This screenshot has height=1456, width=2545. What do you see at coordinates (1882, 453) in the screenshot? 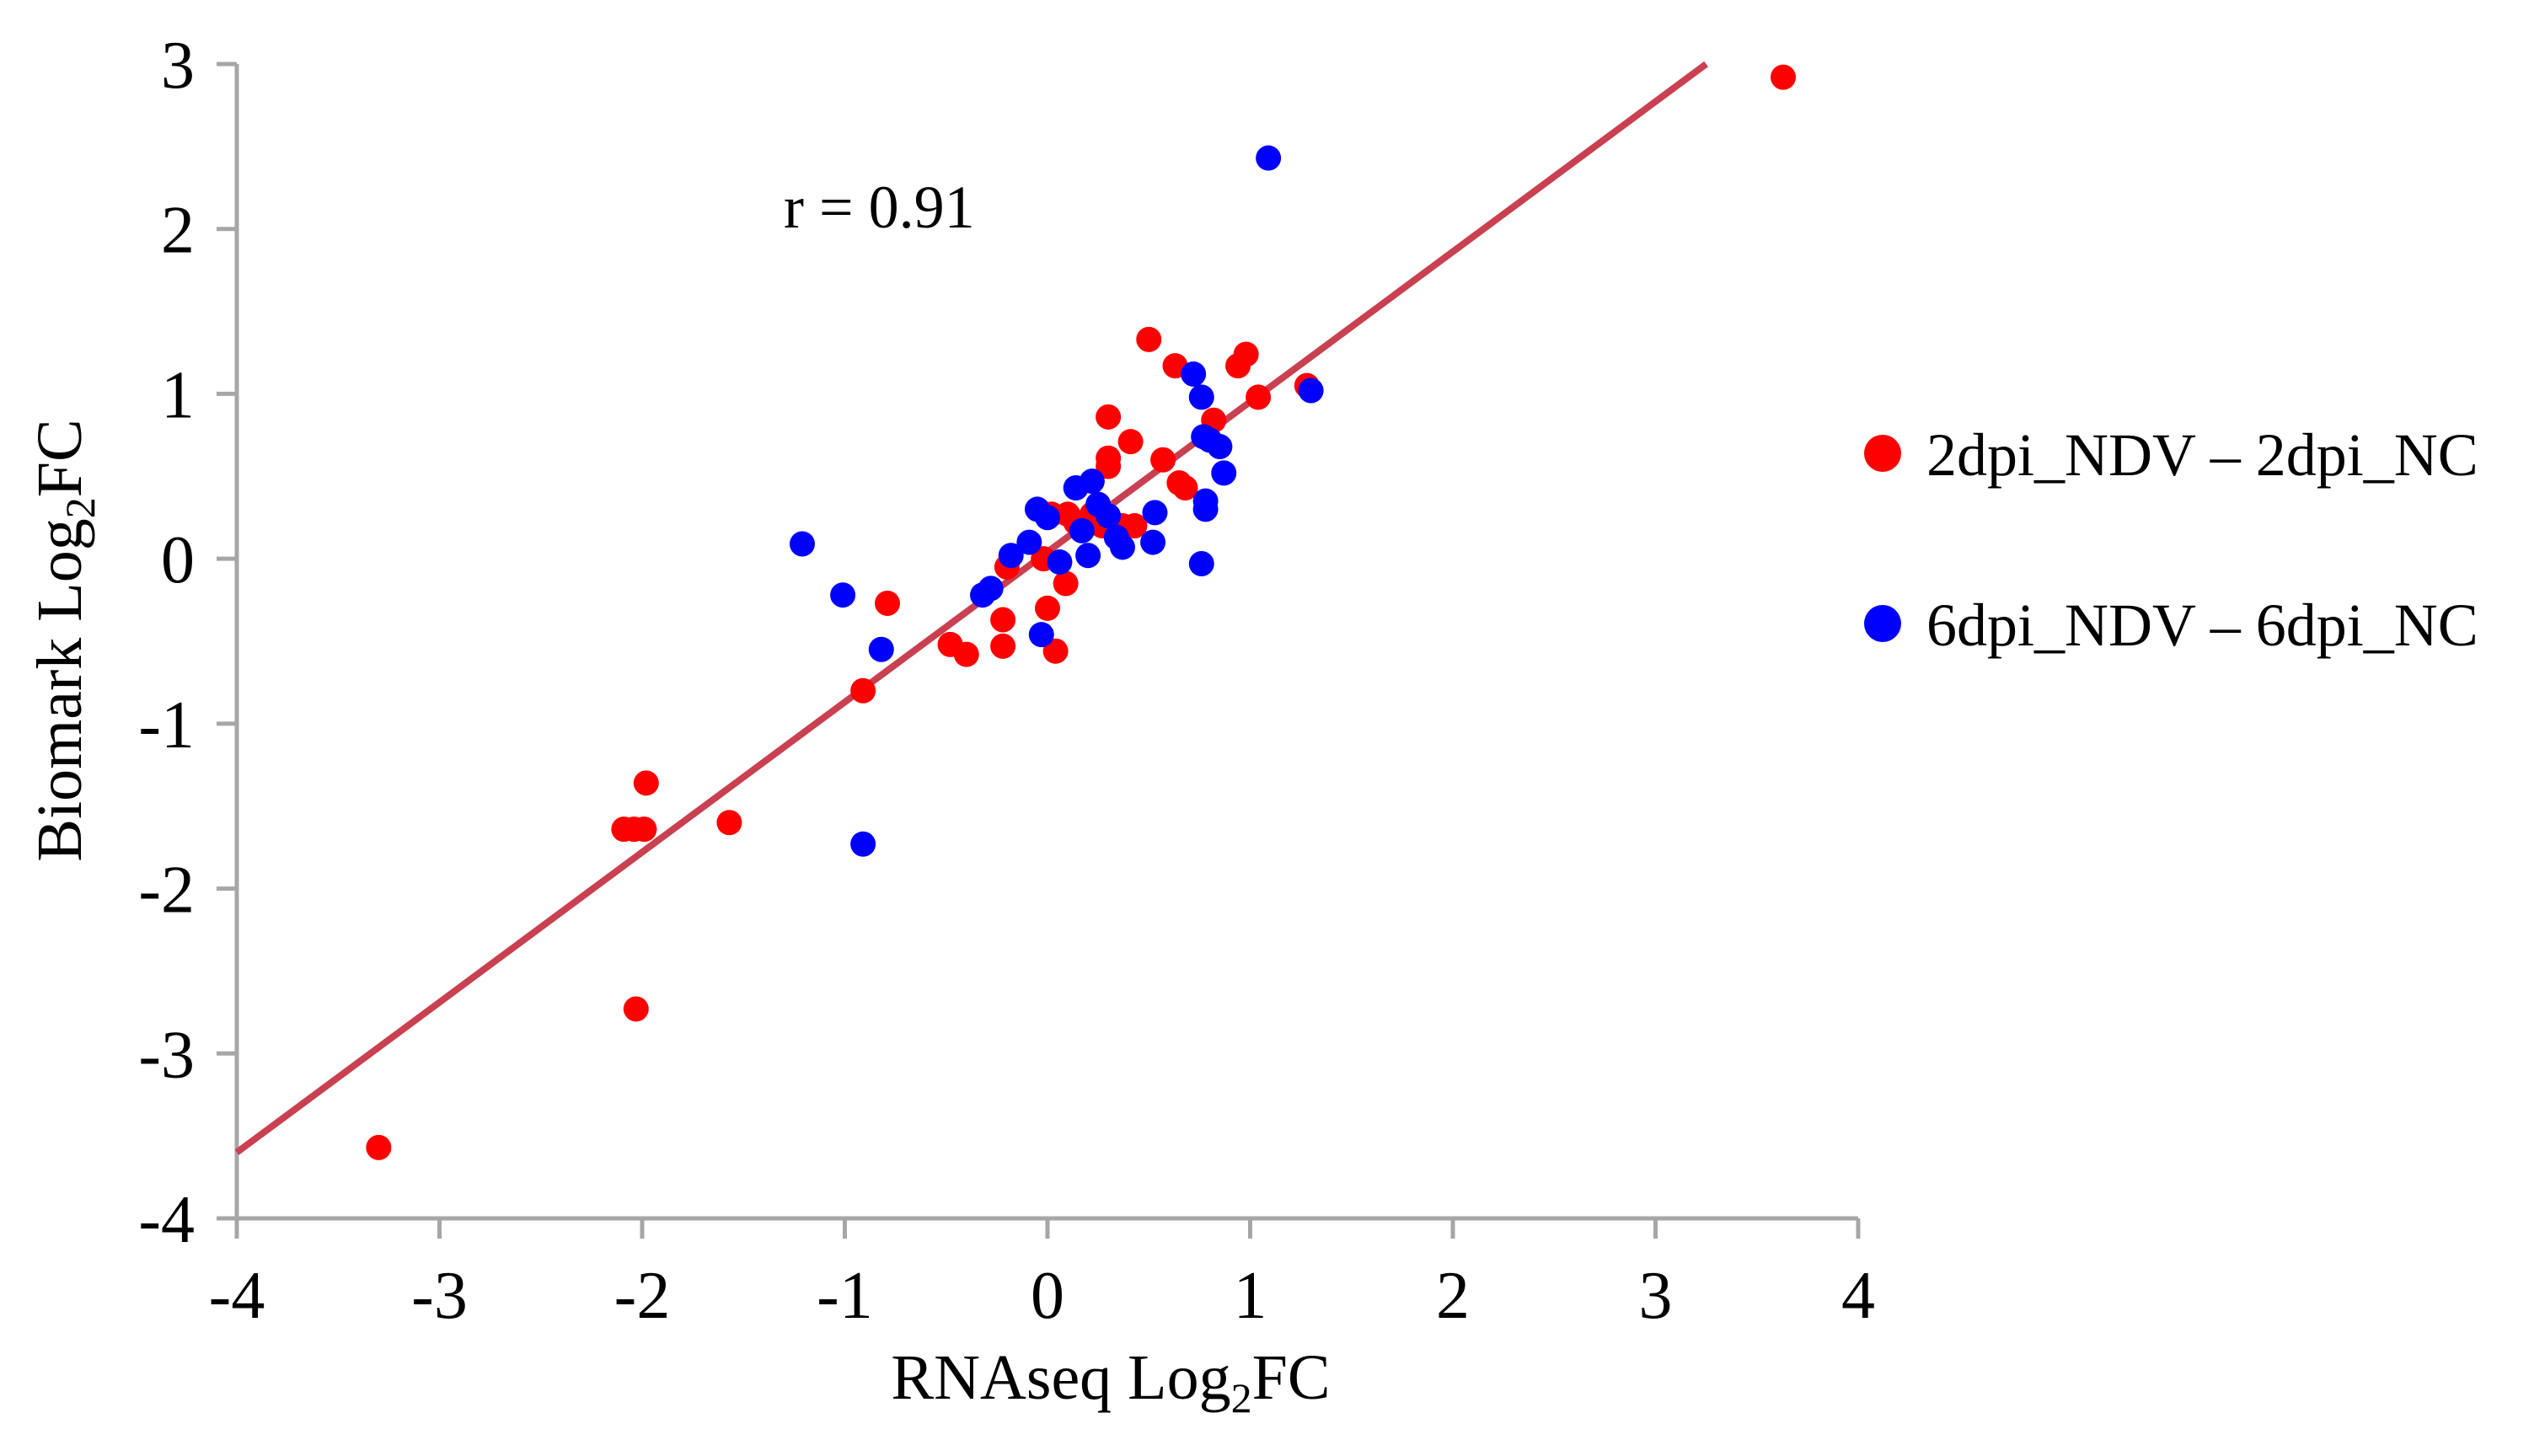
I see `legend-marker-2dpi` at bounding box center [1882, 453].